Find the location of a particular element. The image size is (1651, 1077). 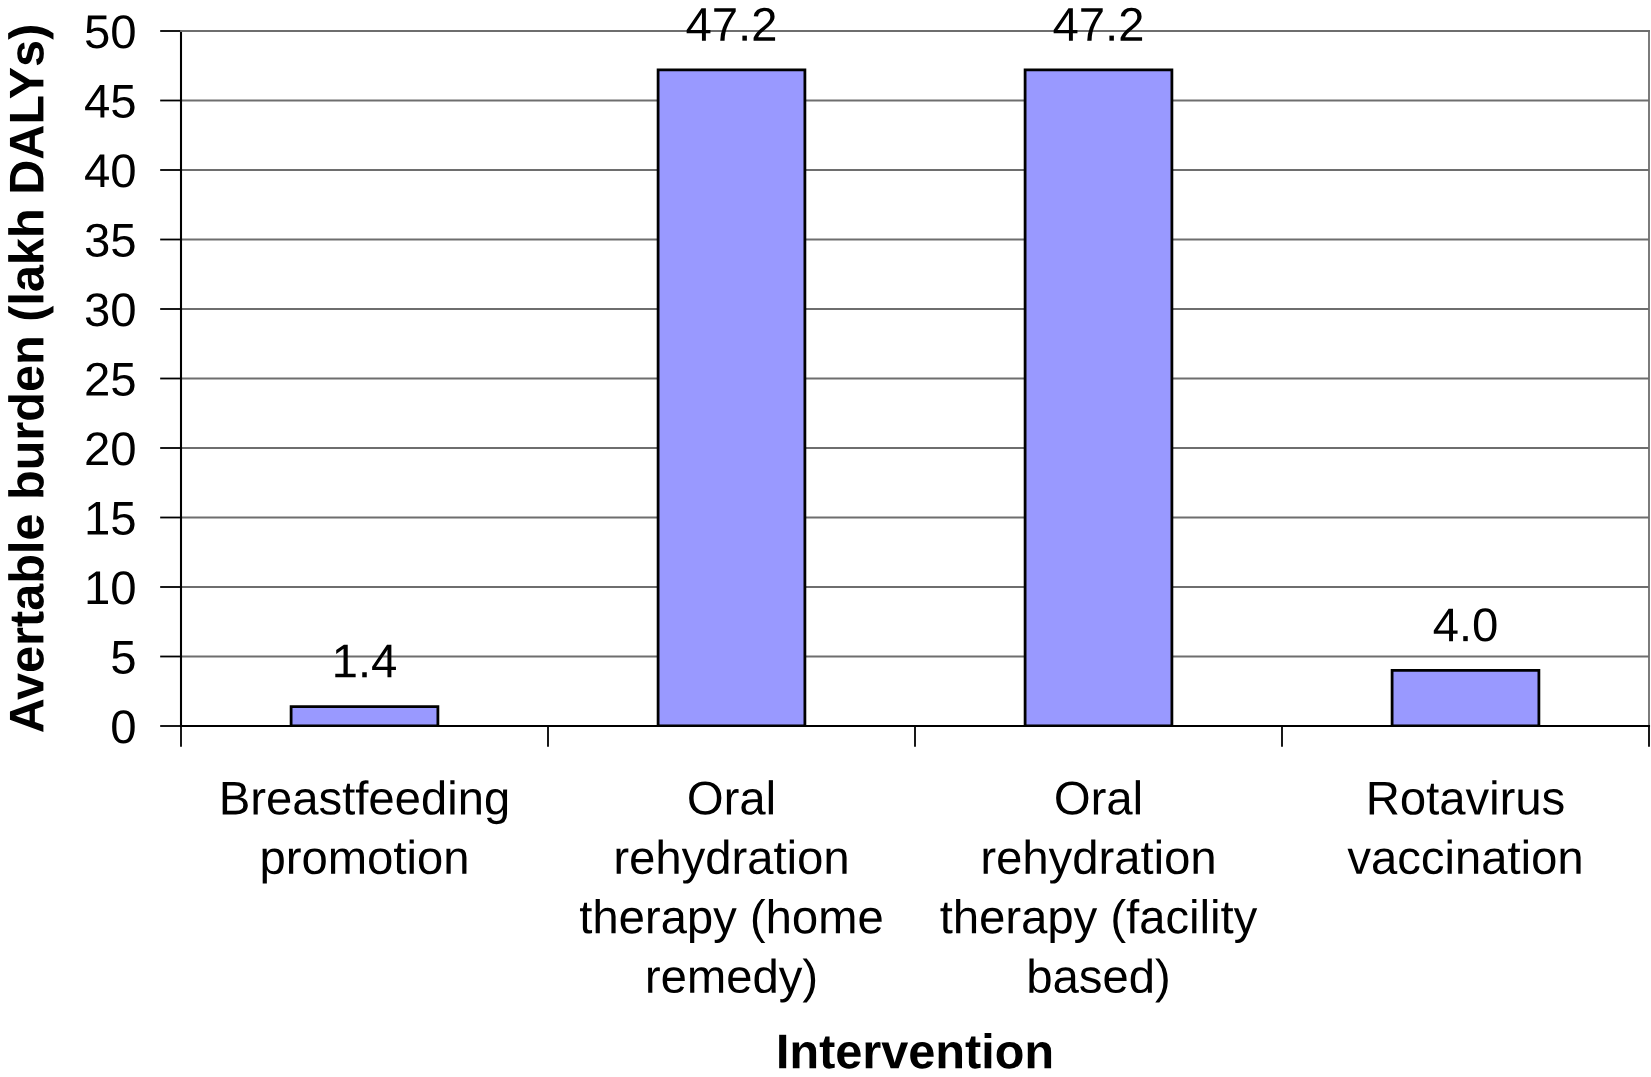

y-tick-label: 45 is located at coordinates (110, 102).